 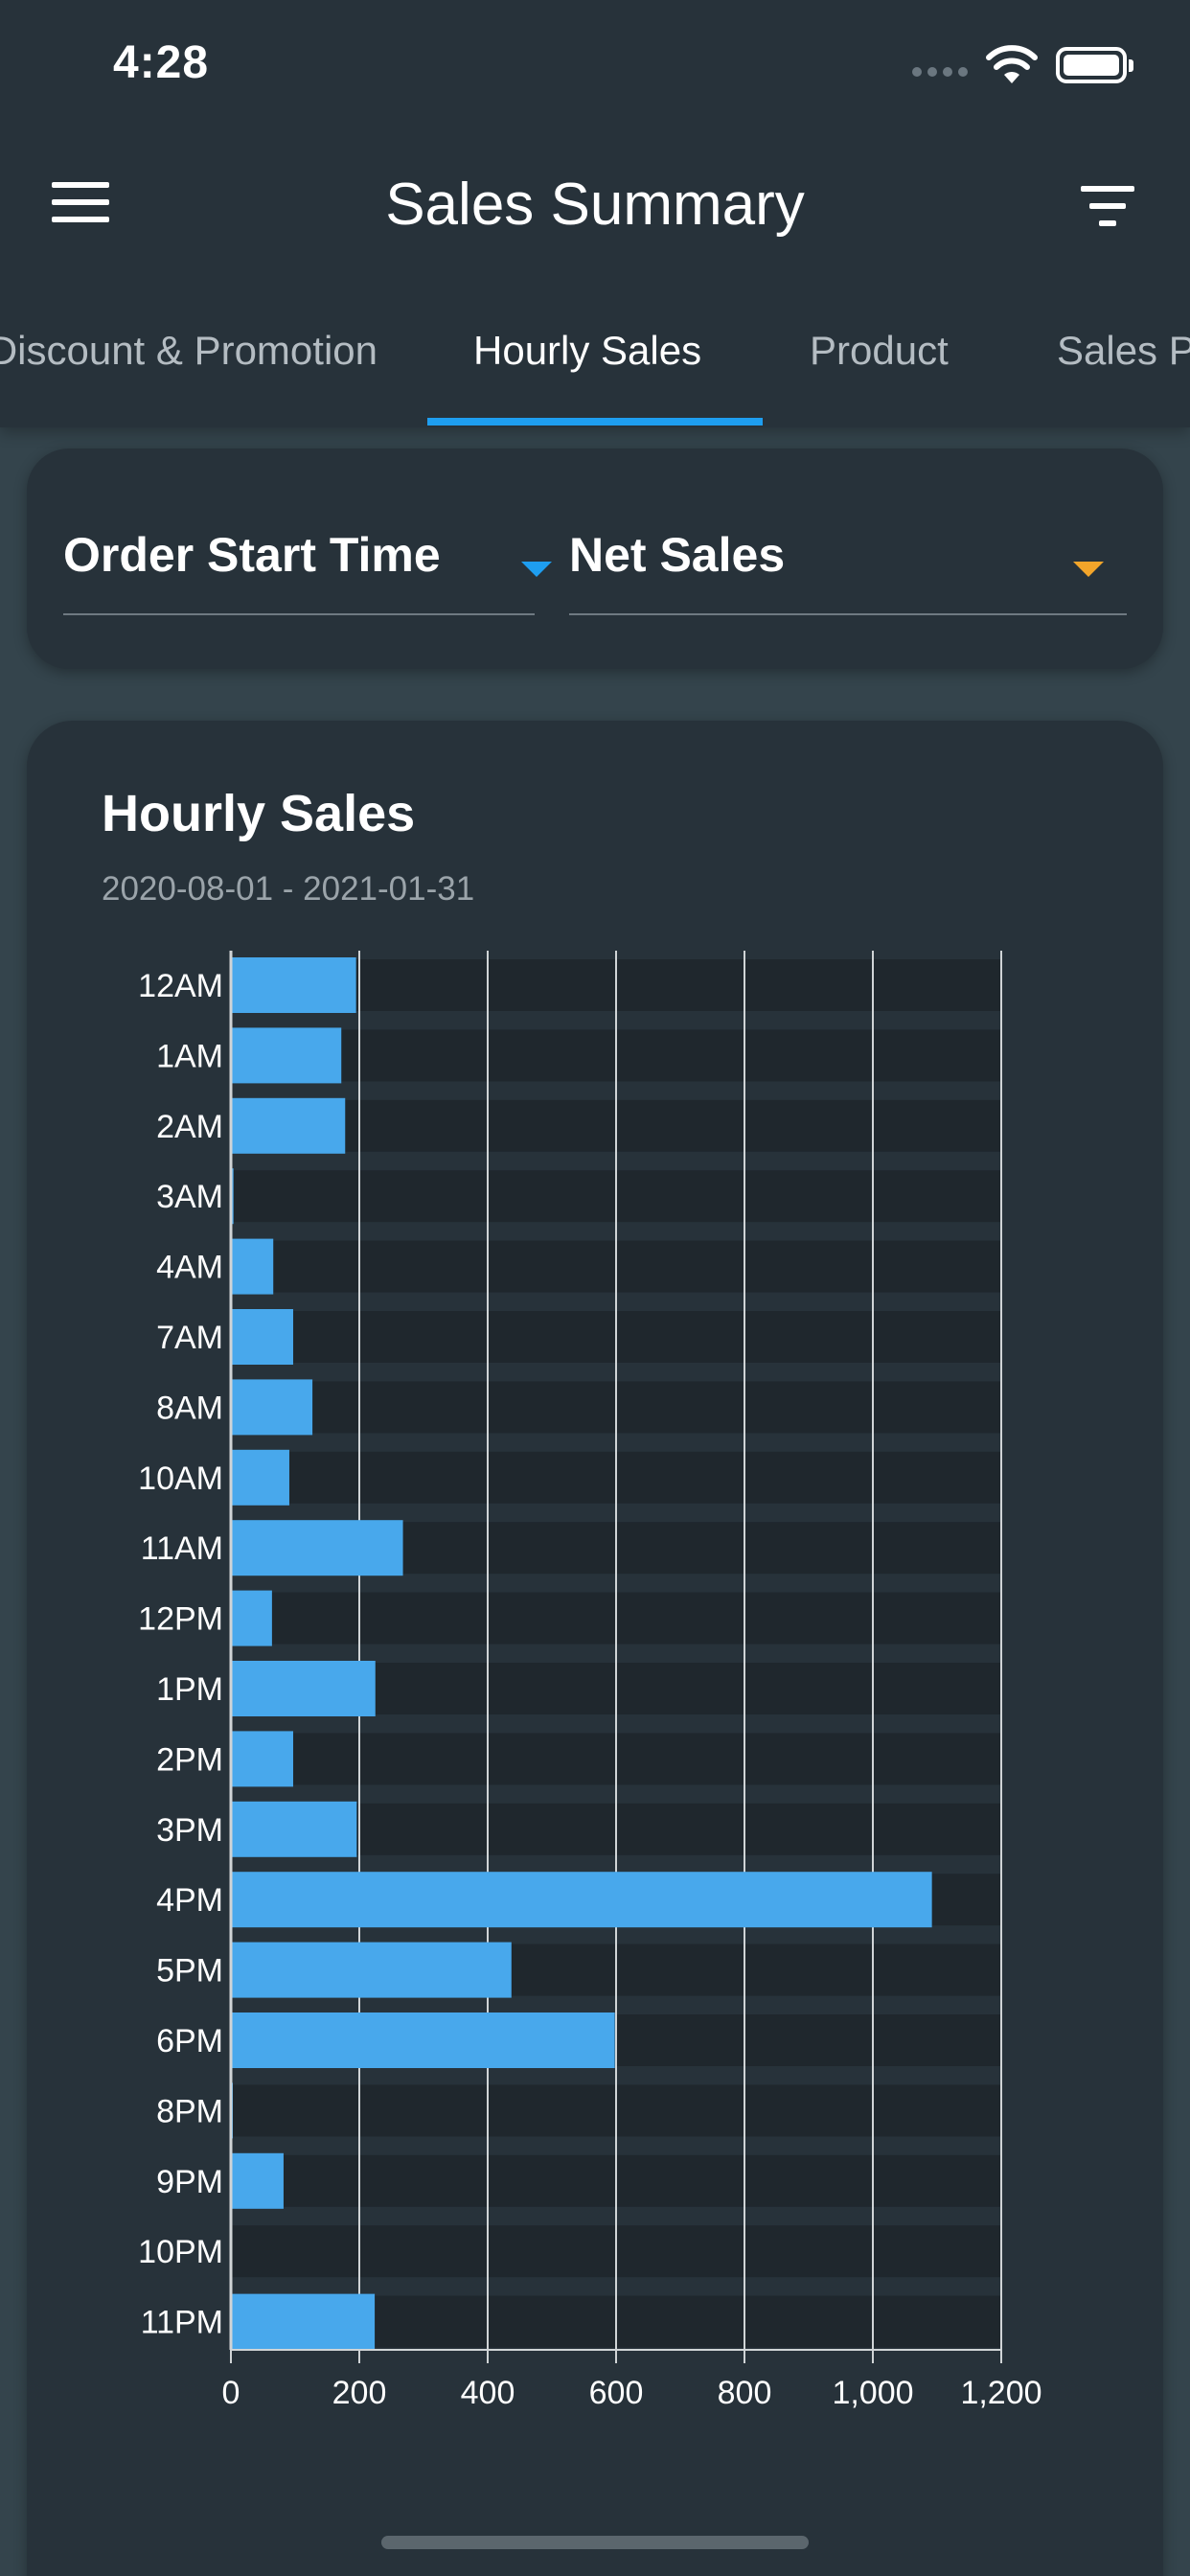 What do you see at coordinates (181, 986) in the screenshot?
I see `category-label: 12AM` at bounding box center [181, 986].